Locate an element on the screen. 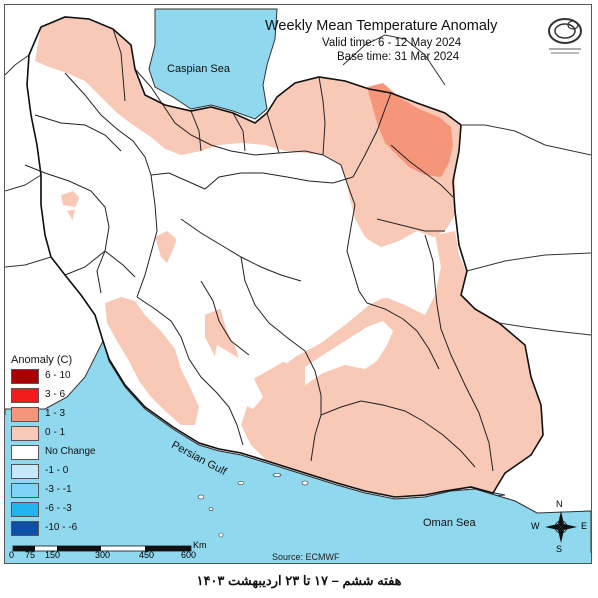 Image resolution: width=598 pixels, height=598 pixels. legend-item: -3 - -1 is located at coordinates (59, 491).